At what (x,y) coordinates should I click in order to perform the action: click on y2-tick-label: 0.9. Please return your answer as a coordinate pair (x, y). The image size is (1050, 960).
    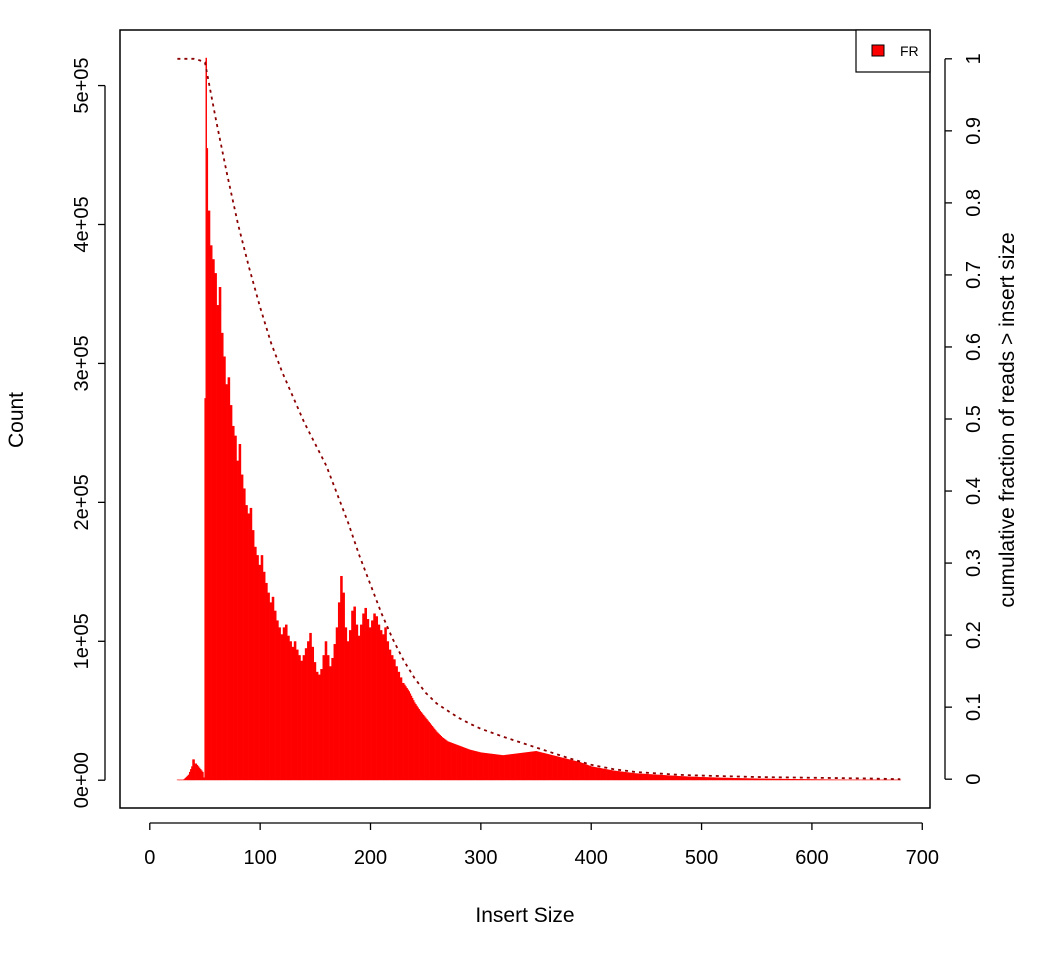
    Looking at the image, I should click on (974, 131).